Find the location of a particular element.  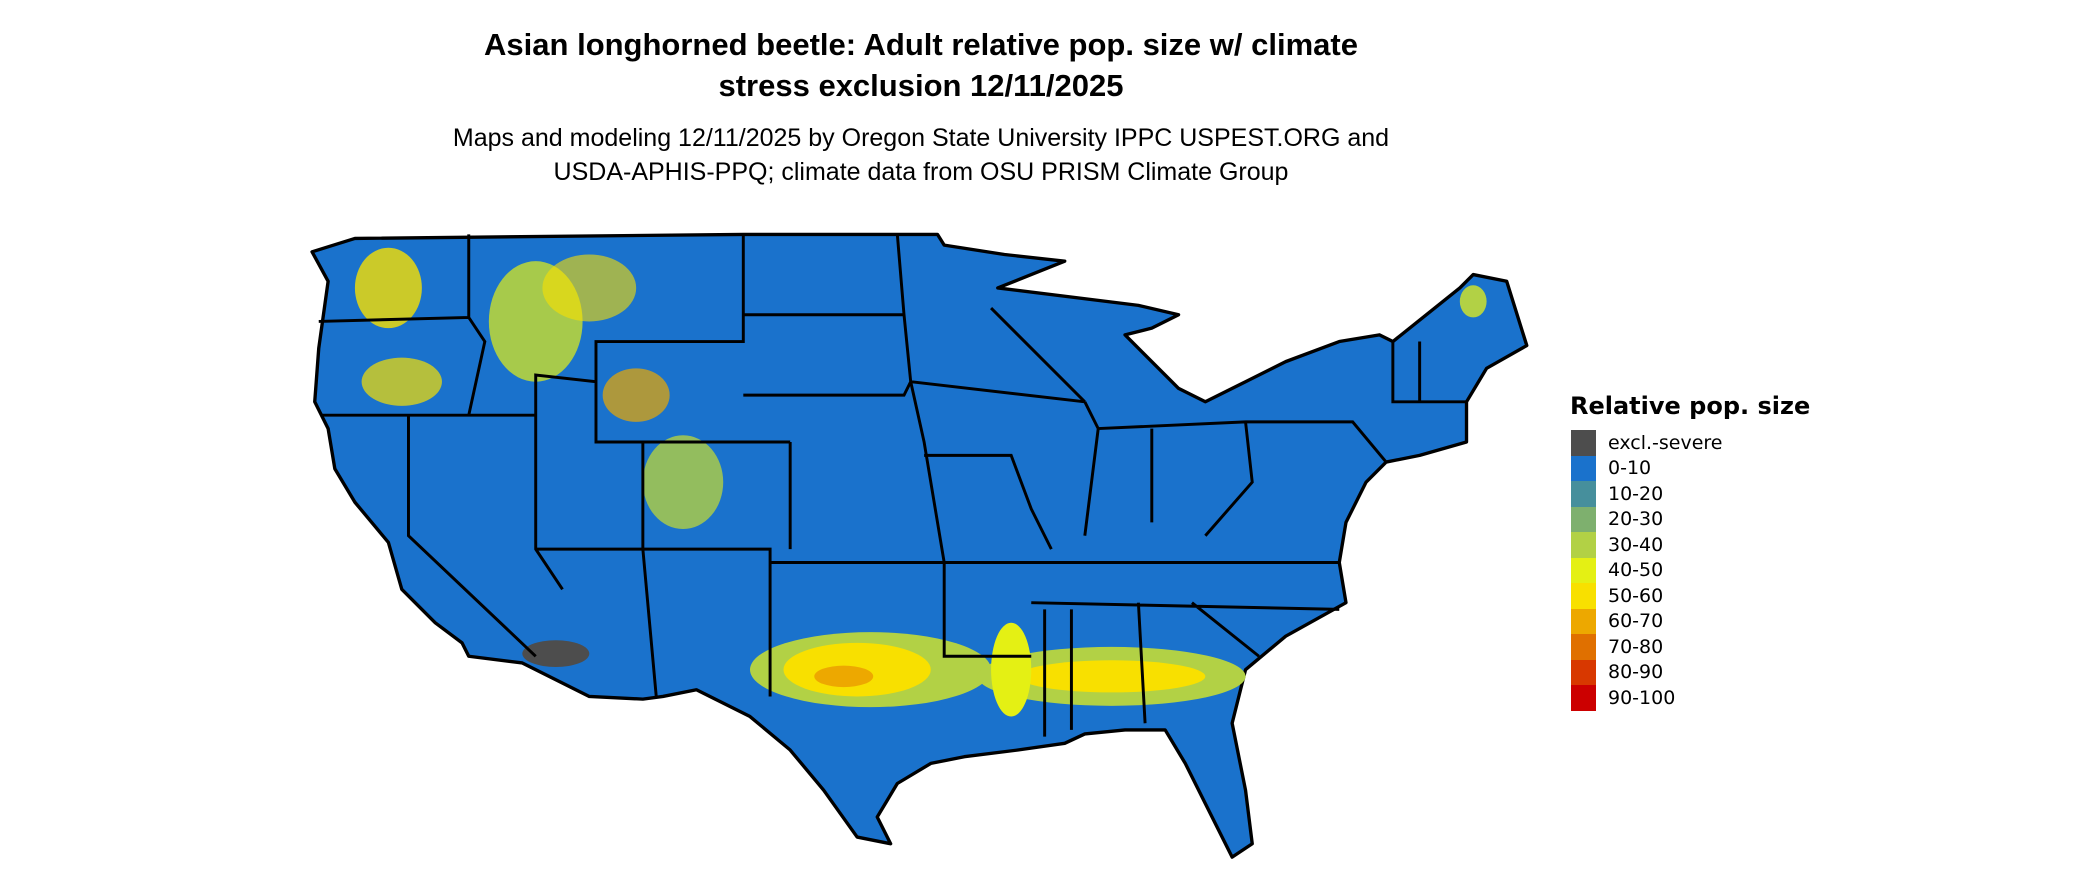

legend-item: 90-100 is located at coordinates (1690, 698).